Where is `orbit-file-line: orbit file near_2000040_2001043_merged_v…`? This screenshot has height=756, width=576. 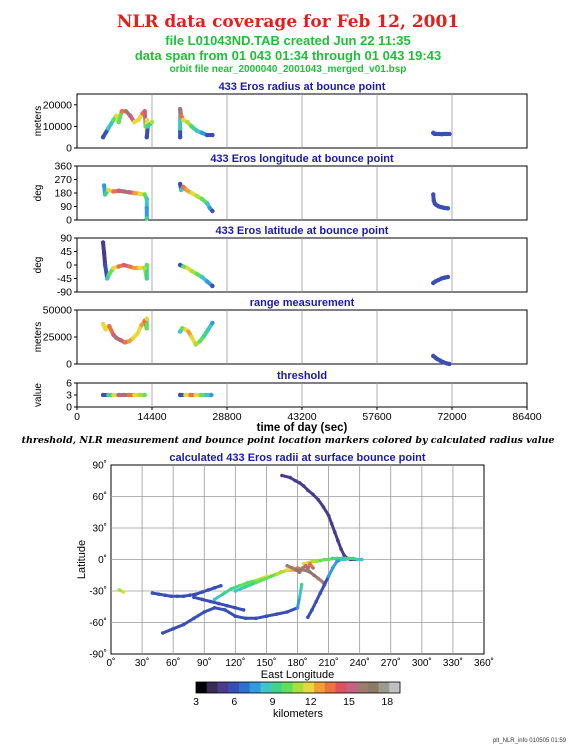 orbit-file-line: orbit file near_2000040_2001043_merged_v… is located at coordinates (288, 69).